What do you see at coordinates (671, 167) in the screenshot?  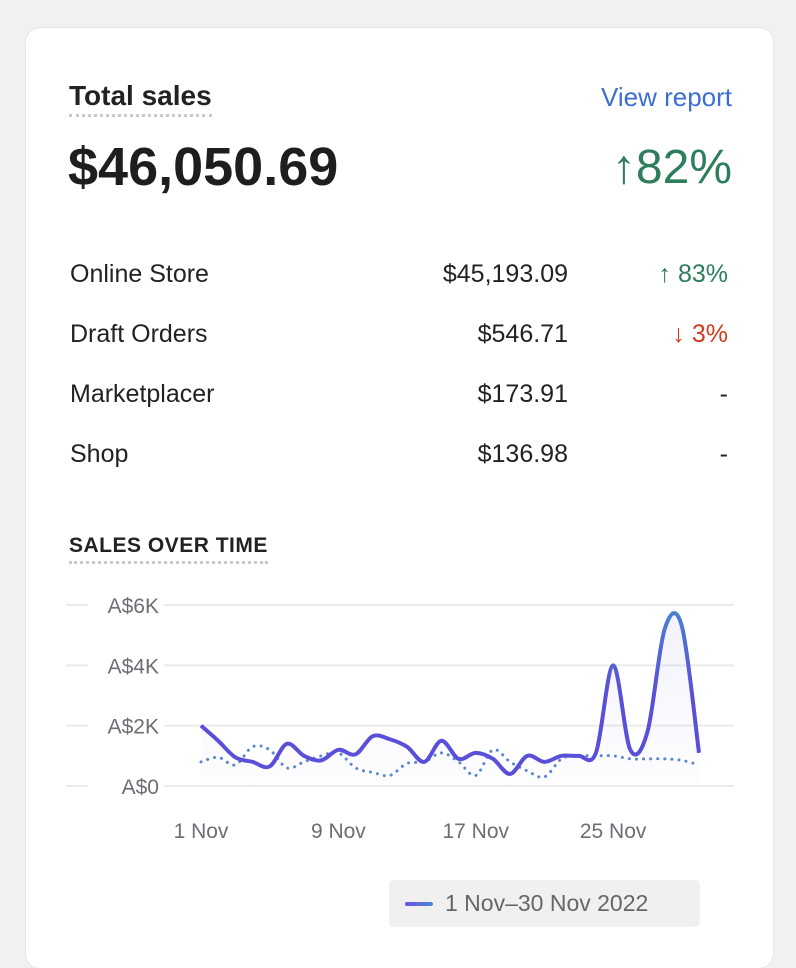 I see `total-change-badge: ↑82%` at bounding box center [671, 167].